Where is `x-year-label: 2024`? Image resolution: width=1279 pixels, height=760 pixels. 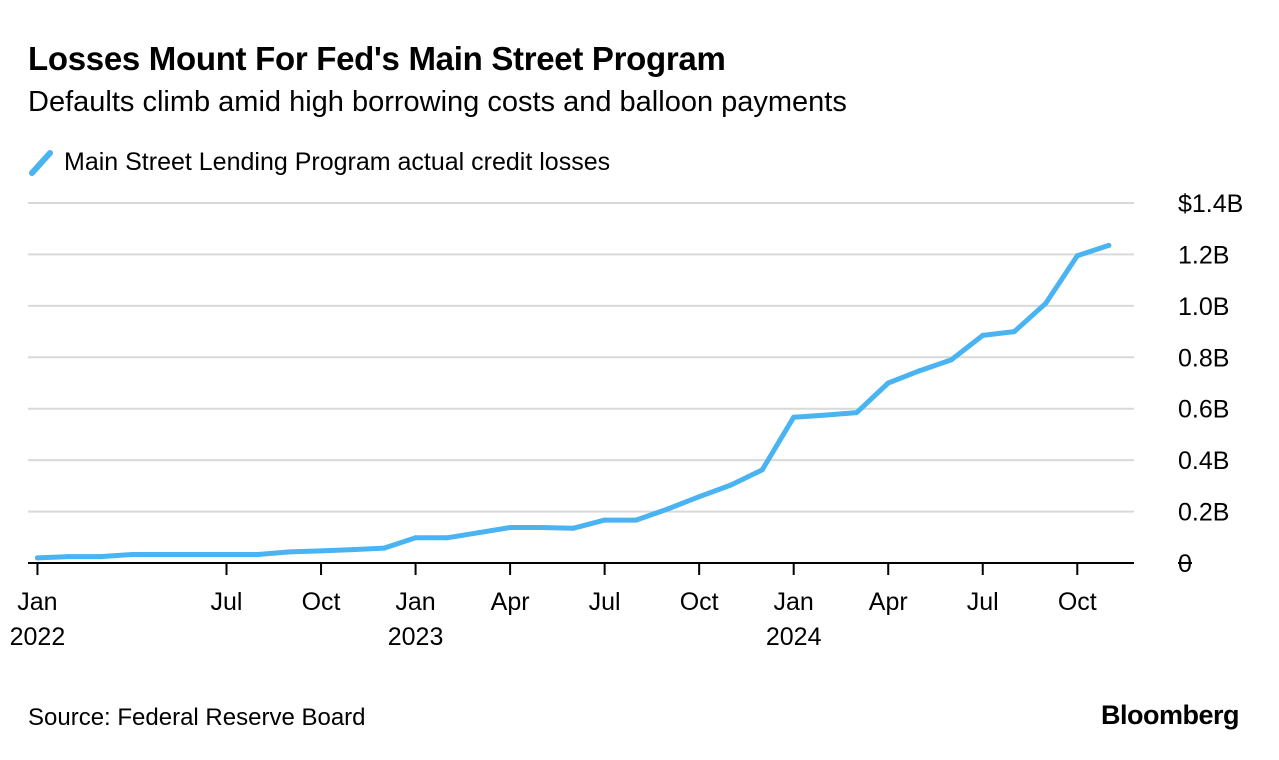 x-year-label: 2024 is located at coordinates (794, 637).